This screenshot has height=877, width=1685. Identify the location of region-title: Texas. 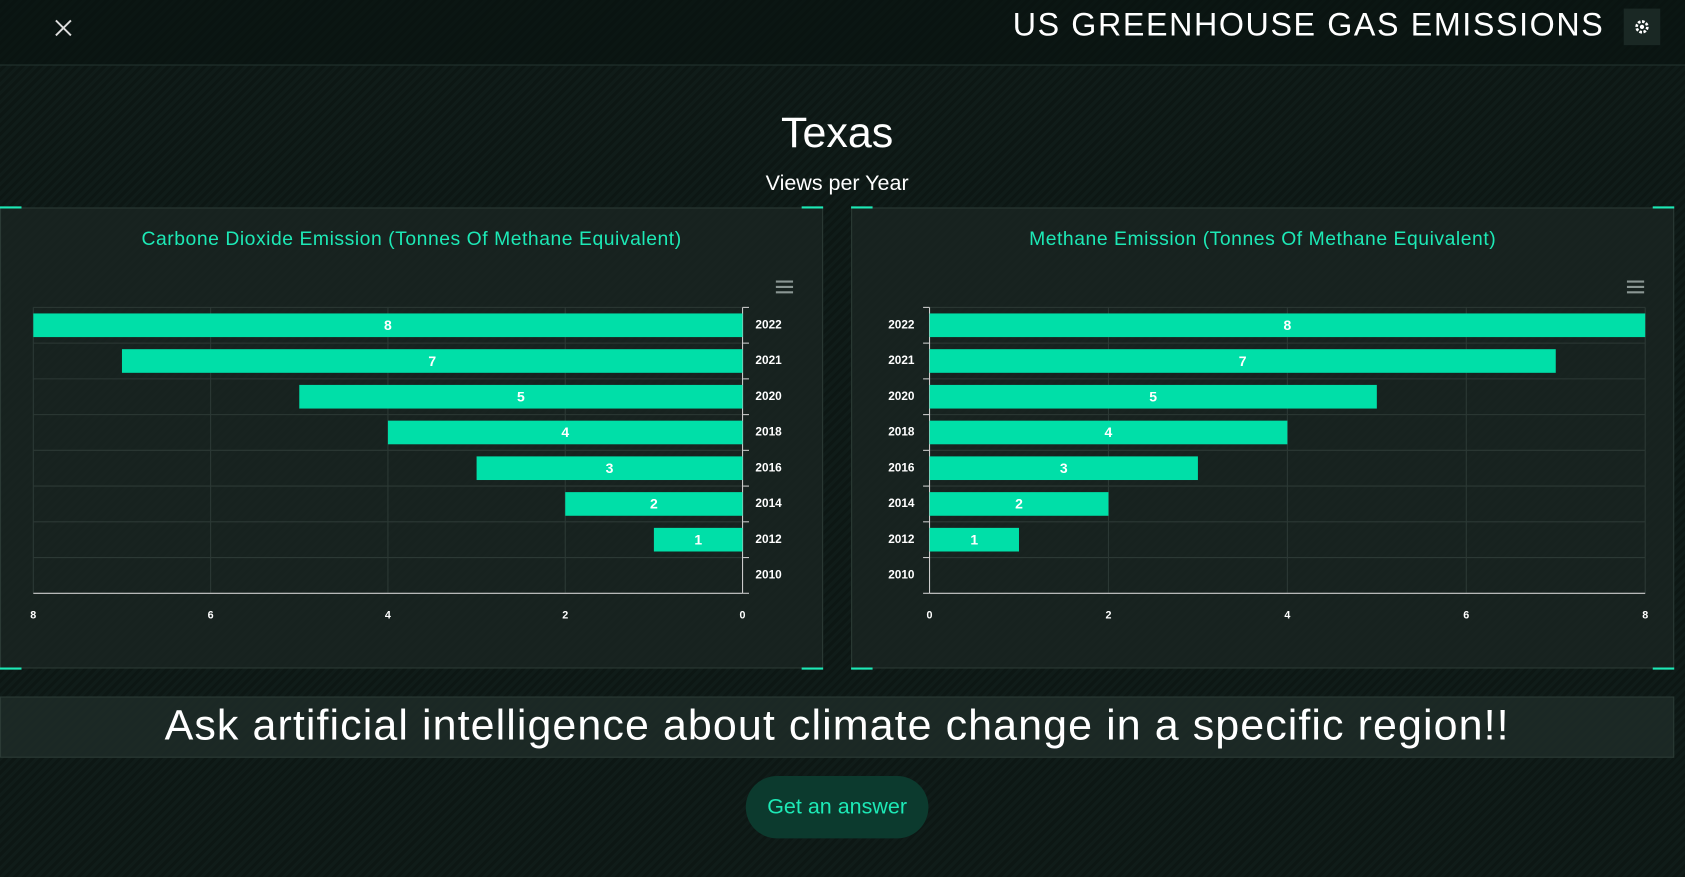
(837, 133).